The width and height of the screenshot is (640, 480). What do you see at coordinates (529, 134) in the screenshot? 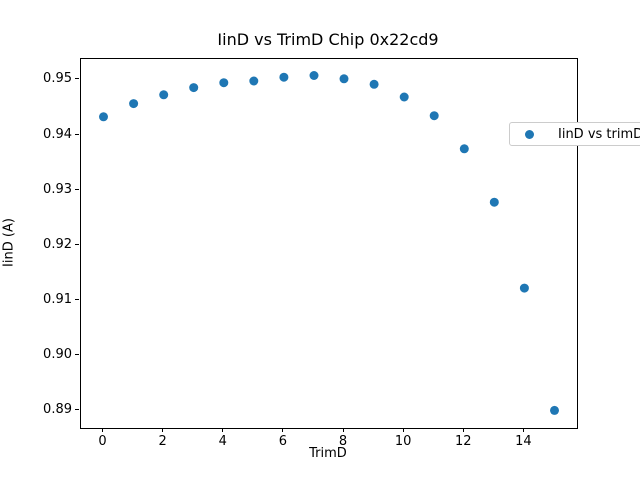
I see `legend-marker-icon` at bounding box center [529, 134].